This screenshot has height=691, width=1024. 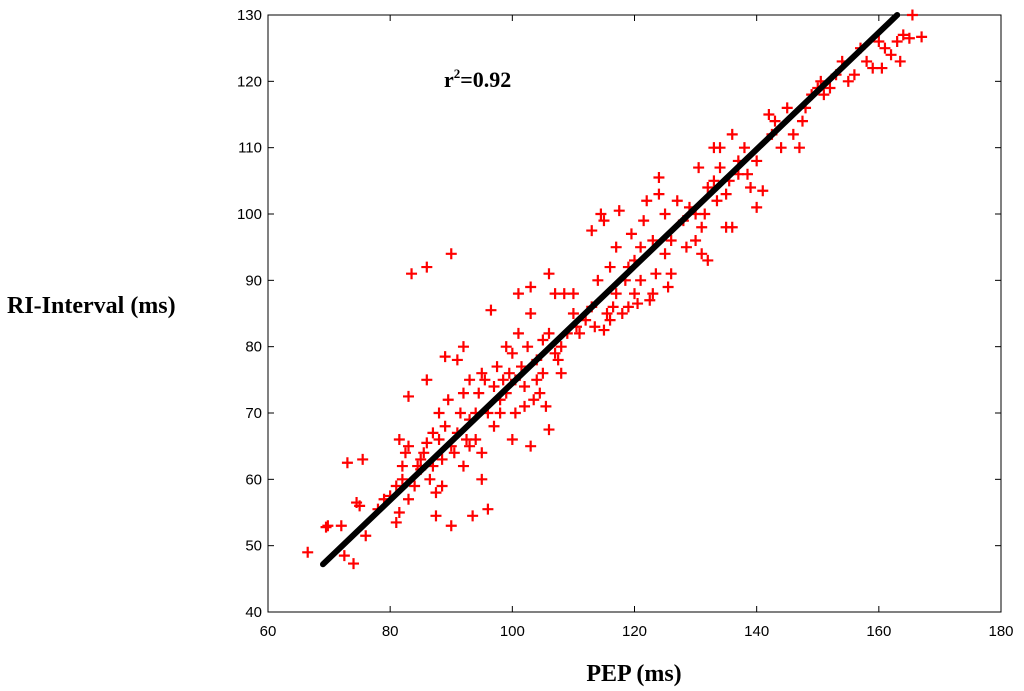 What do you see at coordinates (268, 631) in the screenshot?
I see `x-tick-label: 60` at bounding box center [268, 631].